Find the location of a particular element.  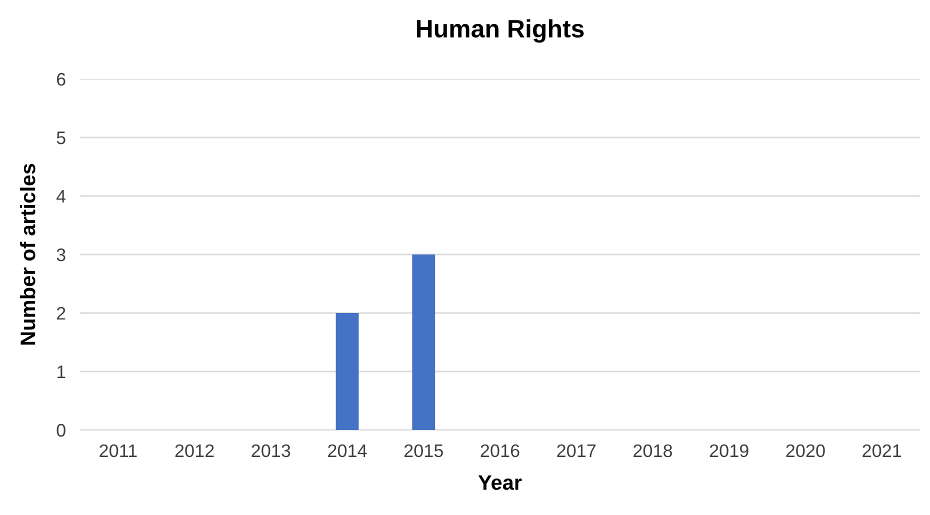

x-tick-label: 2018 is located at coordinates (653, 451).